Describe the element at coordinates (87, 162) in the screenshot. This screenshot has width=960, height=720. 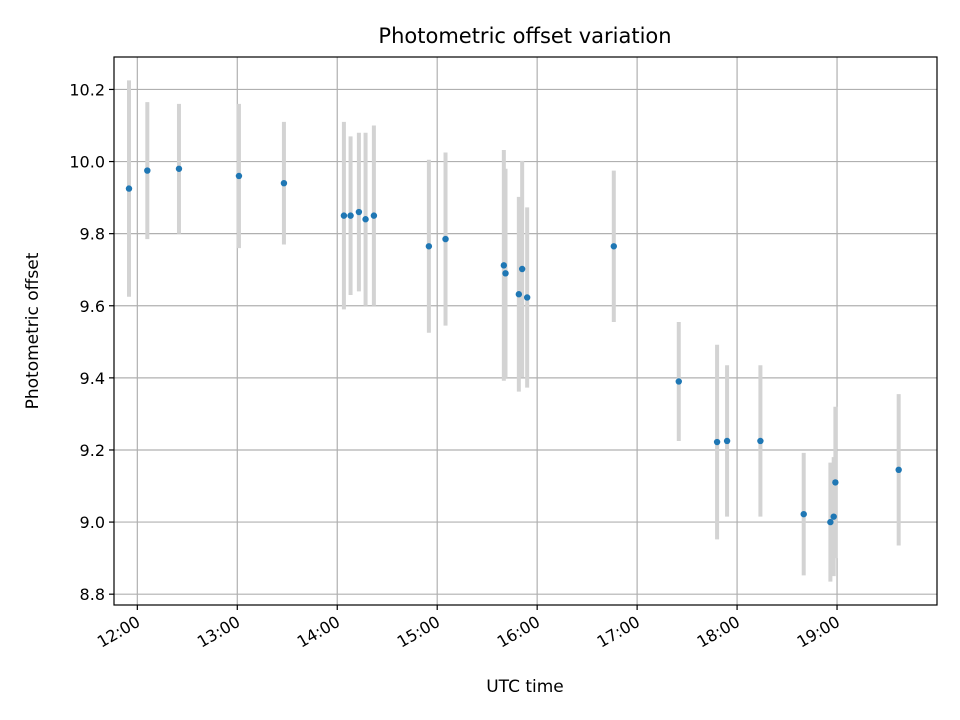
I see `y-tick-label: 10.0` at that location.